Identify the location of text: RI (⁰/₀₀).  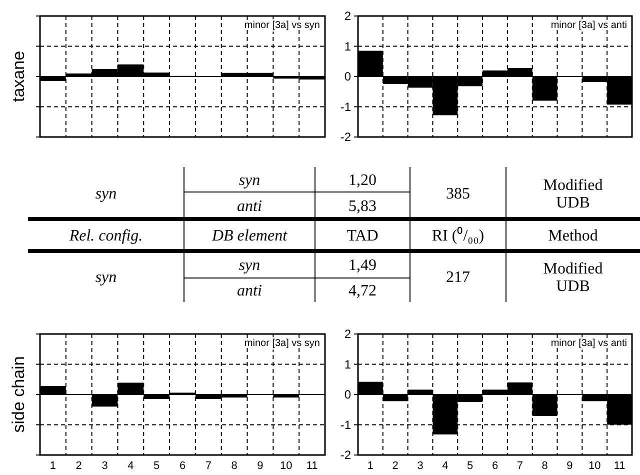
(458, 235).